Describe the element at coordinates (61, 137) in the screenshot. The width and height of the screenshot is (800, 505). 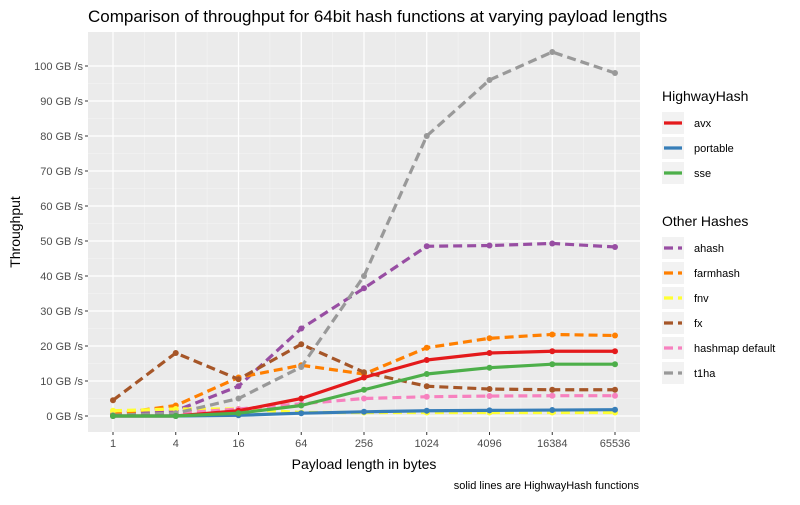
I see `y-tick-label: 80 GB /s` at that location.